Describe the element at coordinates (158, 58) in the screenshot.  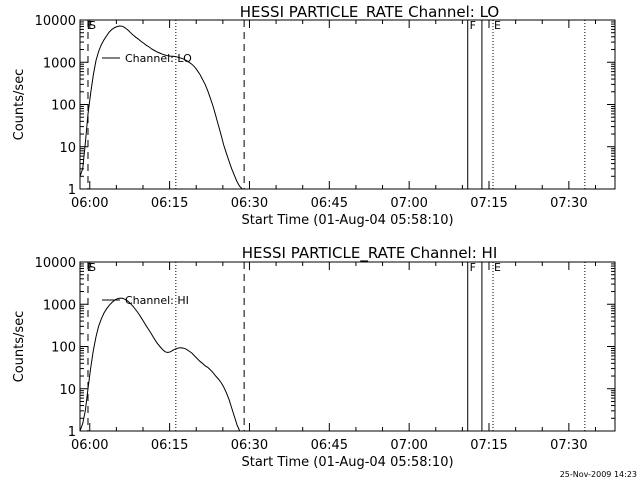
I see `legend-label: Channel: LO` at that location.